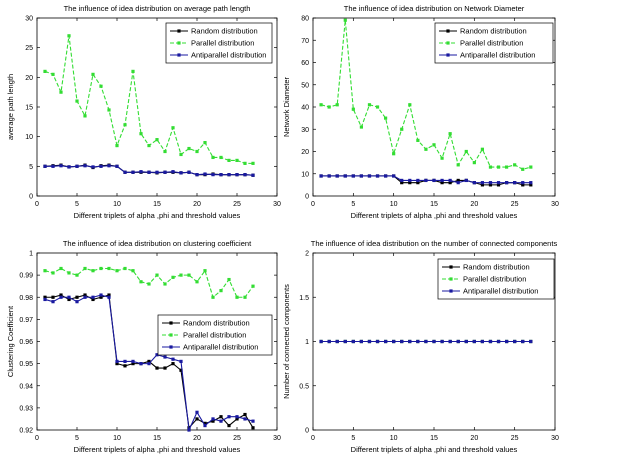 Image resolution: width=618 pixels, height=472 pixels. I want to click on x-tick-label: 20, so click(474, 204).